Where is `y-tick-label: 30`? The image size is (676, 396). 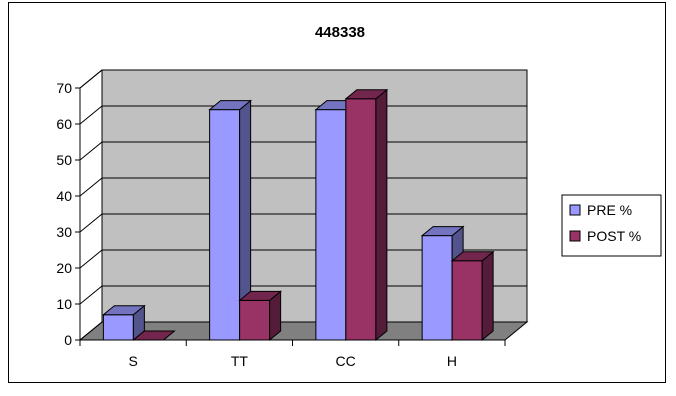
y-tick-label: 30 is located at coordinates (64, 232).